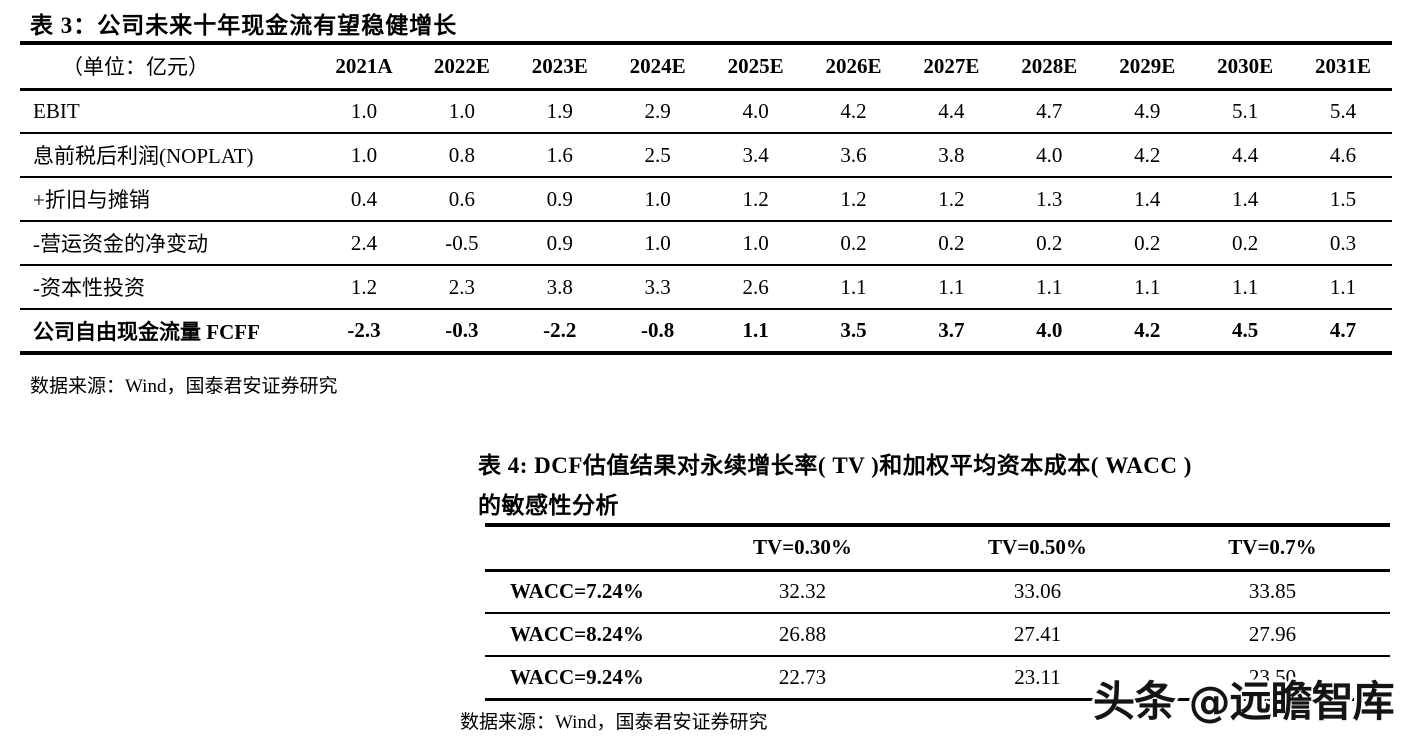  What do you see at coordinates (1343, 155) in the screenshot?
I see `cell-value: 4.6` at bounding box center [1343, 155].